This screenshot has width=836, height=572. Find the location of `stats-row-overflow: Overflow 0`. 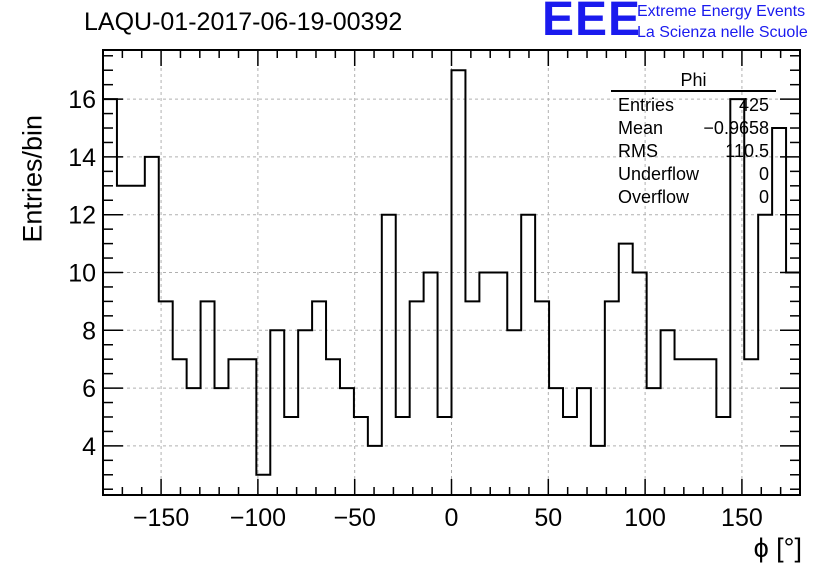

stats-row-overflow: Overflow 0 is located at coordinates (693, 197).